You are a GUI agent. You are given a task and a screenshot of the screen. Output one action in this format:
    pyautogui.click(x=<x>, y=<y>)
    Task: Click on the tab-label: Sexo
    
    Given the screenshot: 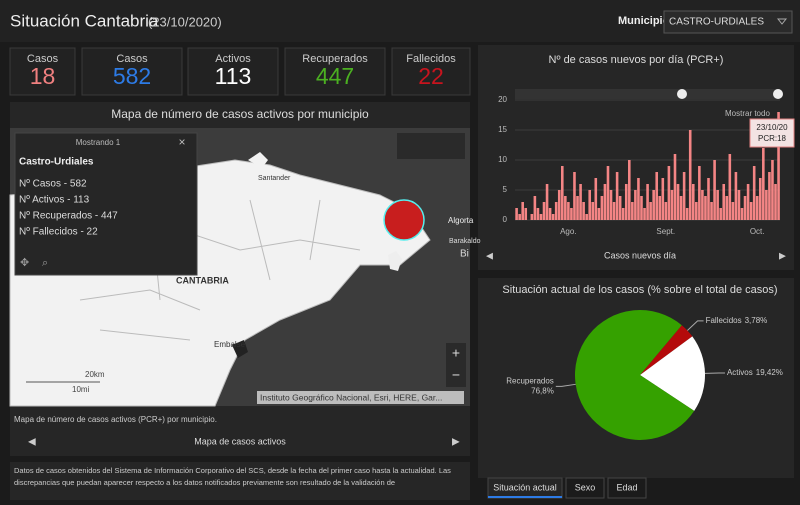 What is the action you would take?
    pyautogui.click(x=585, y=487)
    